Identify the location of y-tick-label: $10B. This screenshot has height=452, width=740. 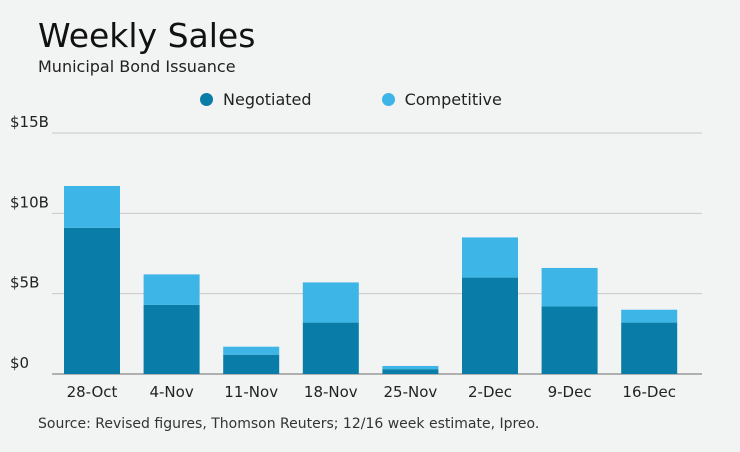
(29, 202).